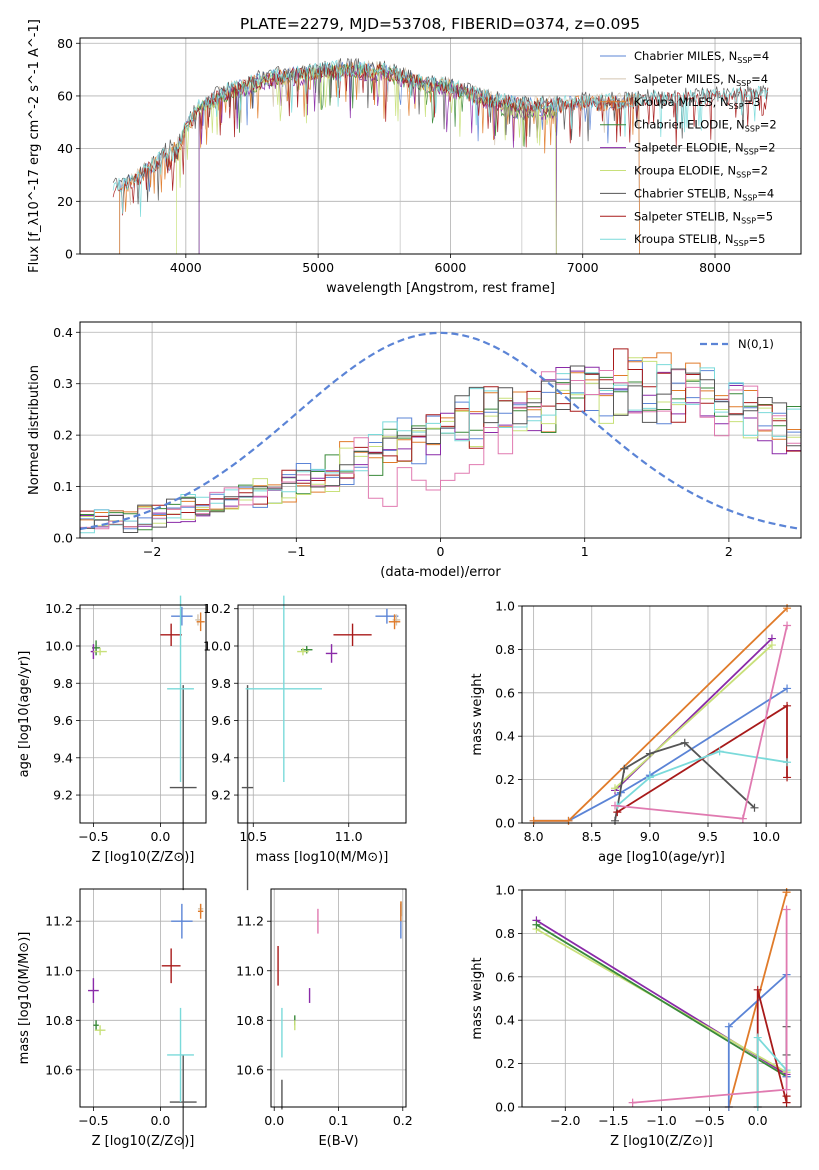  I want to click on x-tick-label: 10.0, so click(766, 836).